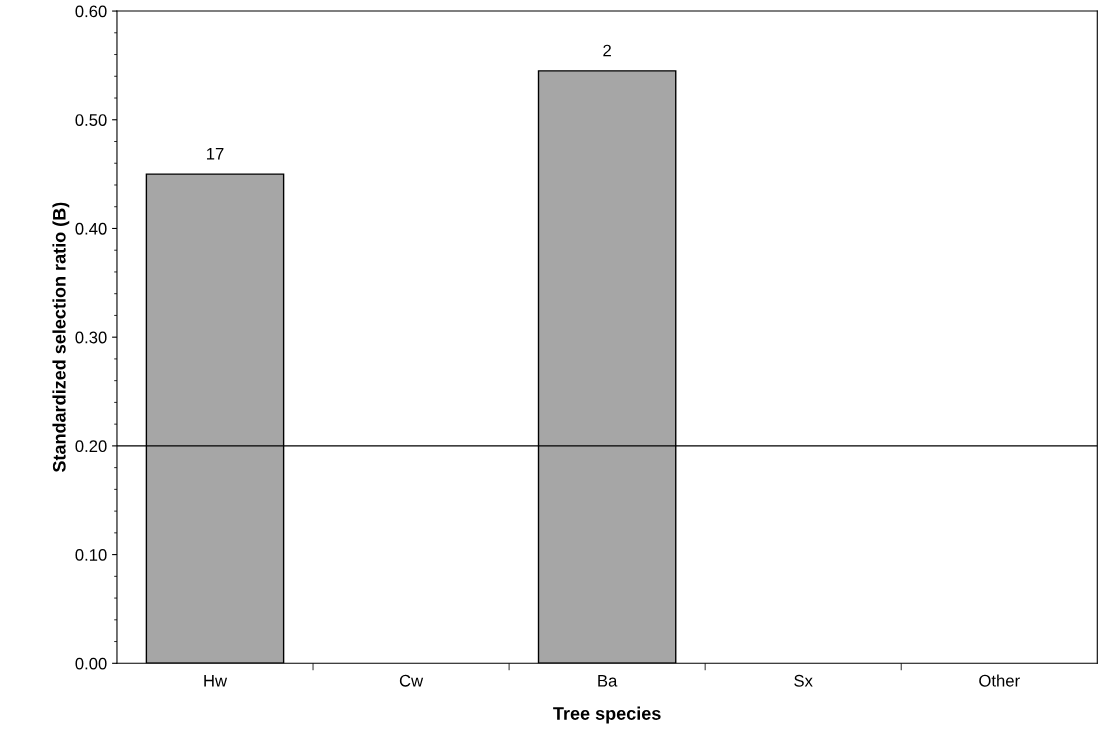 This screenshot has height=737, width=1114. Describe the element at coordinates (999, 680) in the screenshot. I see `x-tick-label: Other` at that location.